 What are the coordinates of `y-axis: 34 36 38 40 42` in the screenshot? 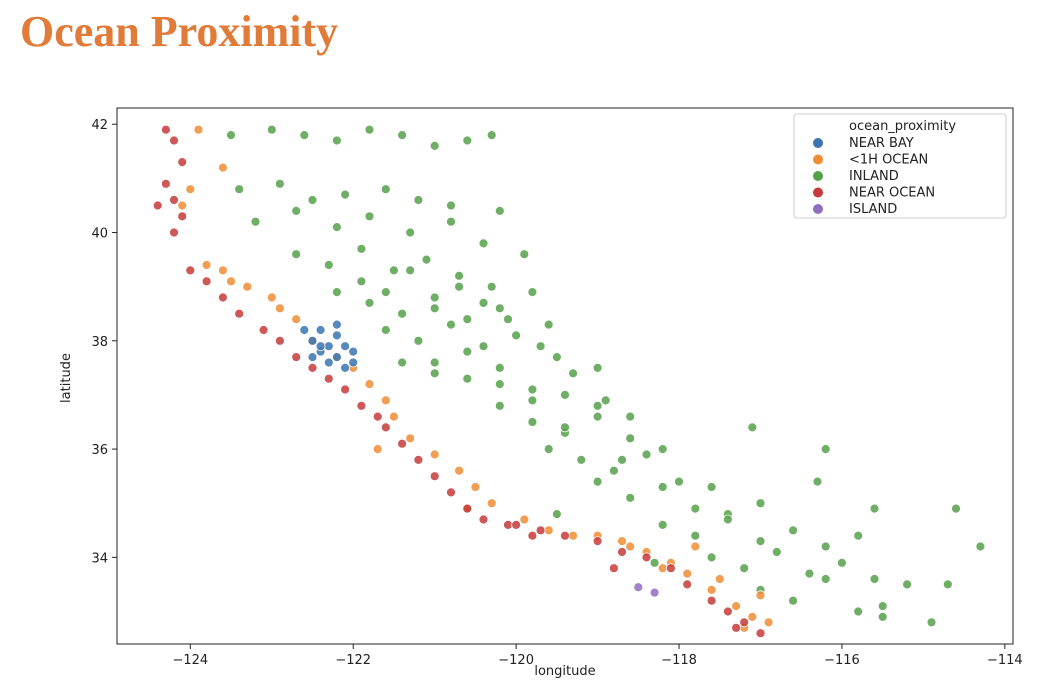 It's located at (104, 342).